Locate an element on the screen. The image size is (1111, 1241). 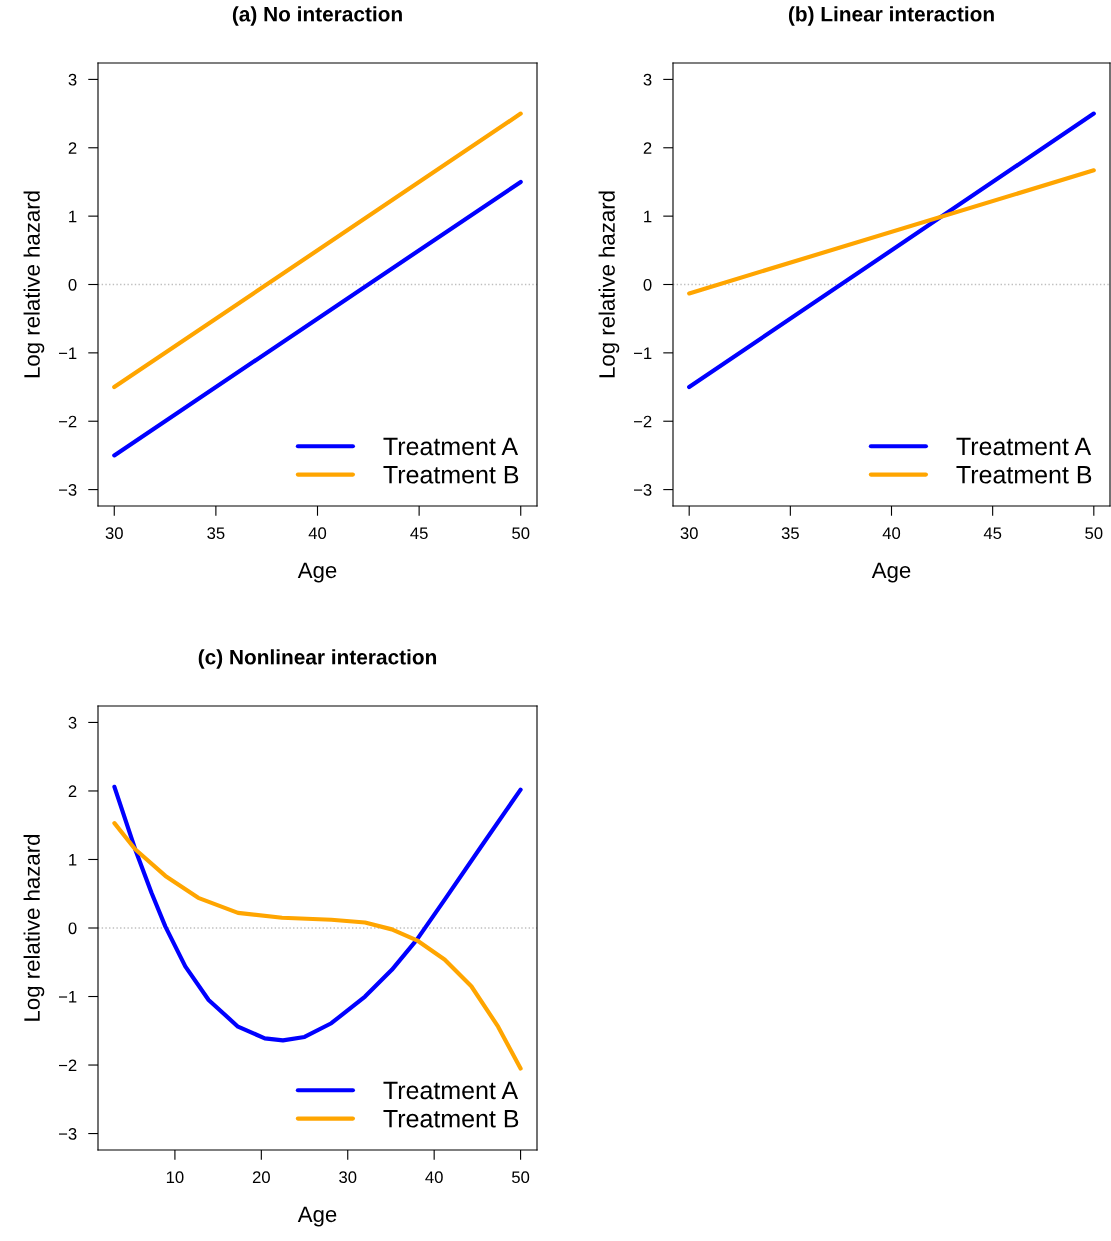
x-tick-label: 10 is located at coordinates (175, 1177).